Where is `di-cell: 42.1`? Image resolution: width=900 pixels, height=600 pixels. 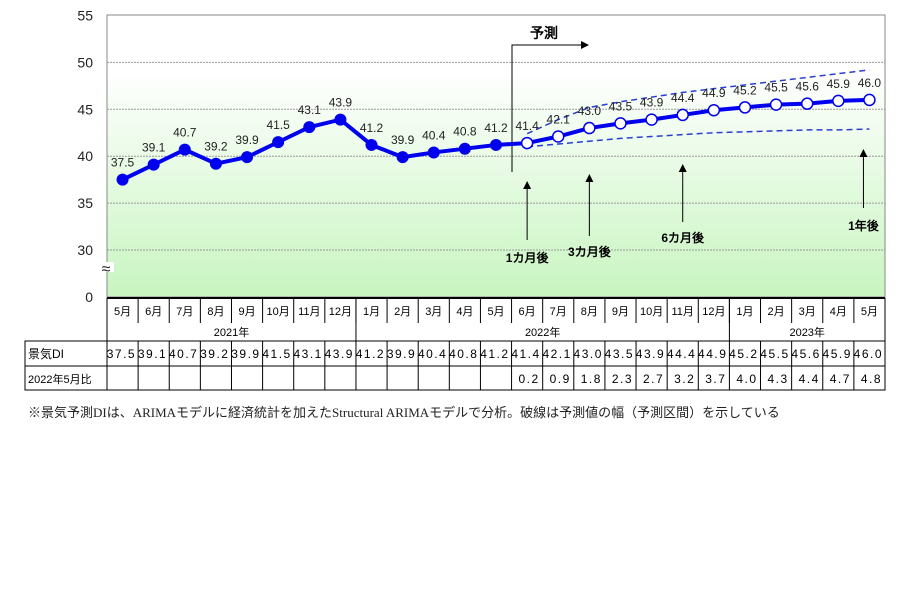 di-cell: 42.1 is located at coordinates (556, 354).